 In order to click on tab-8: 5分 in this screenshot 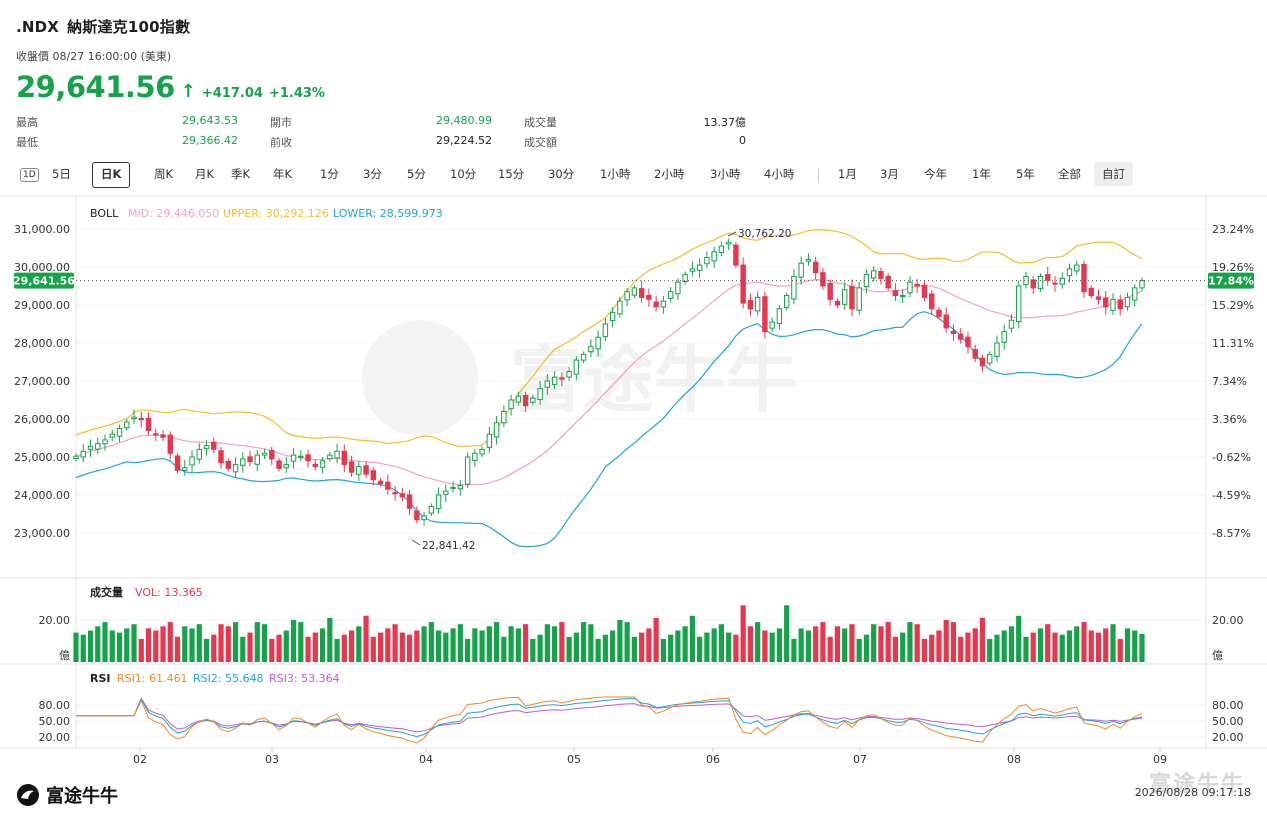, I will do `click(416, 174)`.